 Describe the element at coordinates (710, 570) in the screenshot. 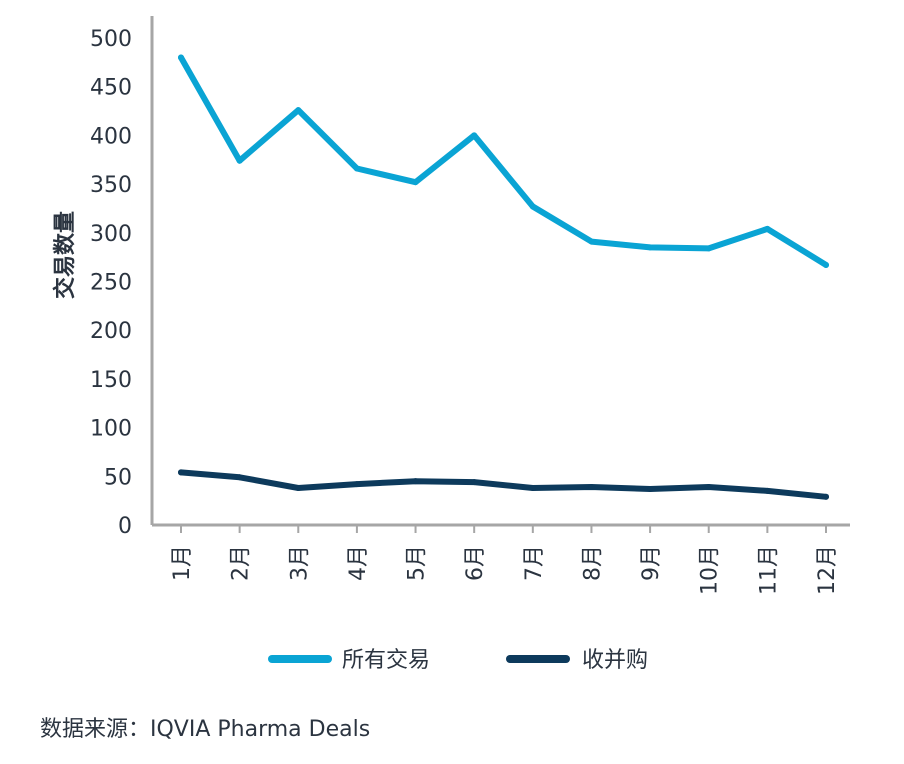

I see `x-tick-label: 10月` at that location.